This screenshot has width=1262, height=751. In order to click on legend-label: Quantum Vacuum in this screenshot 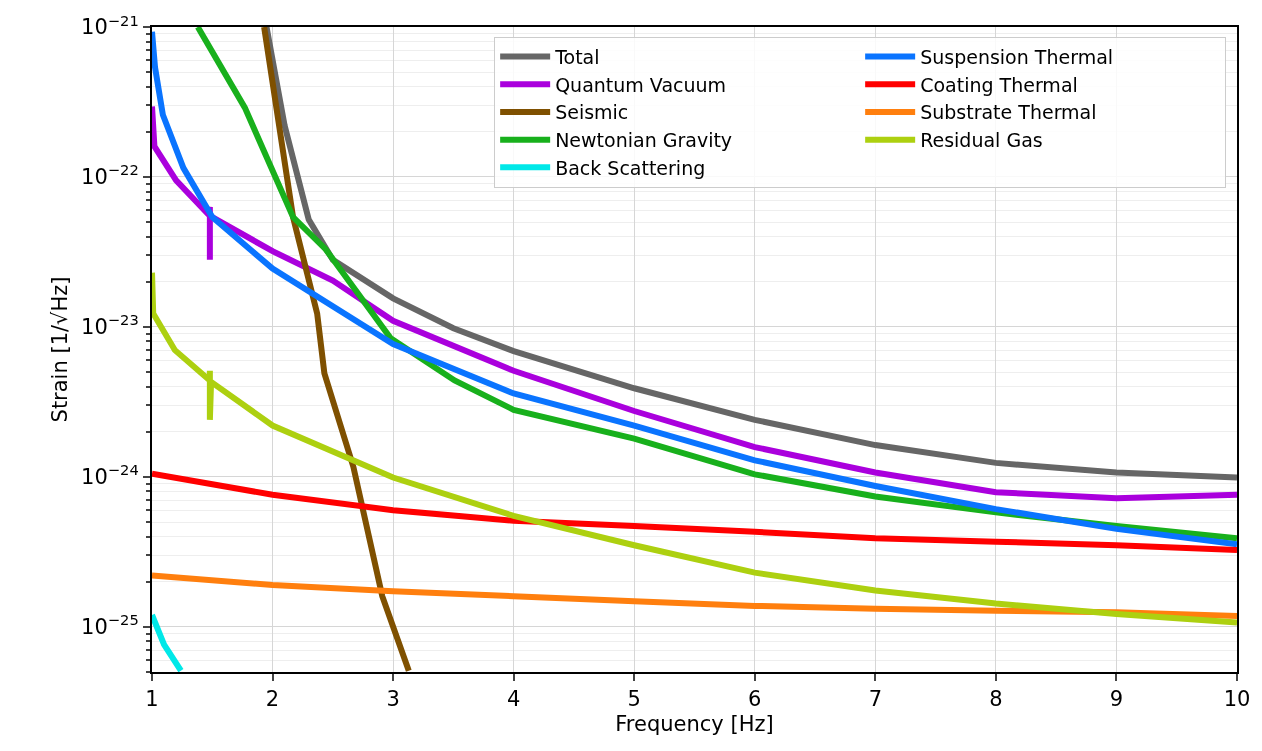, I will do `click(641, 84)`.